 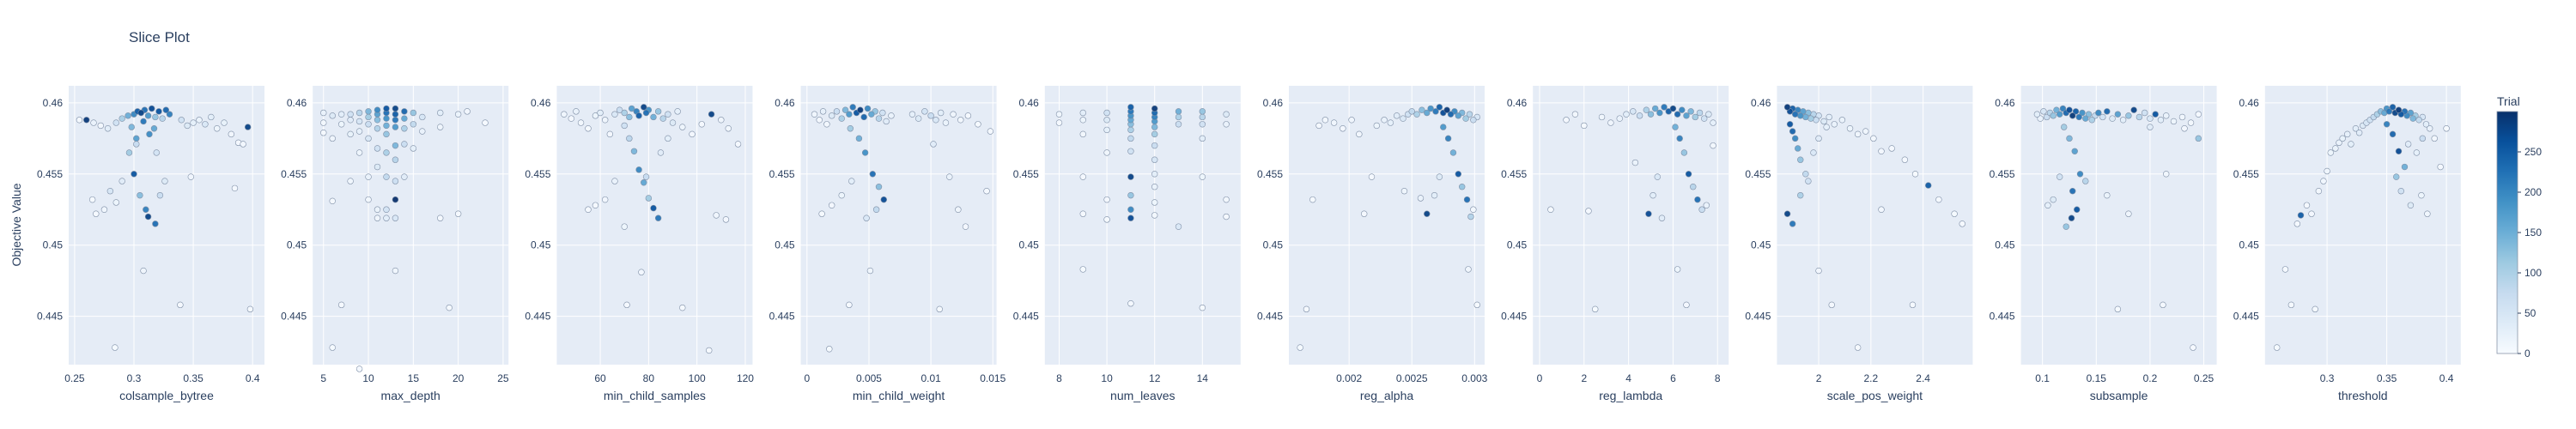 What do you see at coordinates (1584, 378) in the screenshot?
I see `x-tick-label: 2` at bounding box center [1584, 378].